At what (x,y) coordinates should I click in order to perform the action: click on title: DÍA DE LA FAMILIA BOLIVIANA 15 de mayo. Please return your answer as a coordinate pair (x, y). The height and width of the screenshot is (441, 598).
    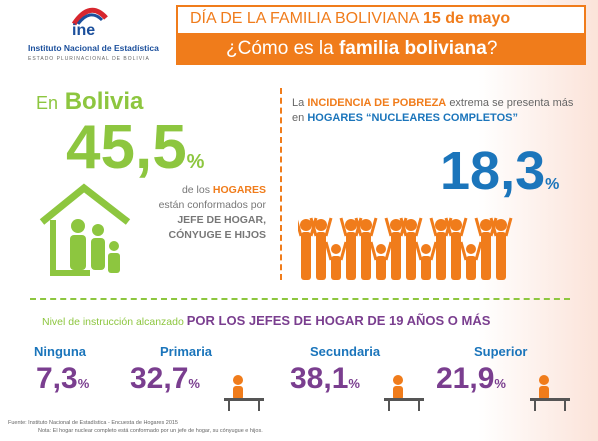
    Looking at the image, I should click on (350, 19).